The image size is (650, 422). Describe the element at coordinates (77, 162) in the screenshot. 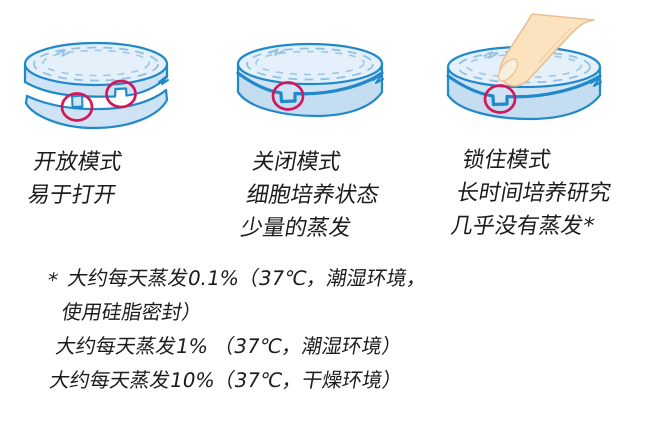

I see `caption-line: 开放模式` at that location.